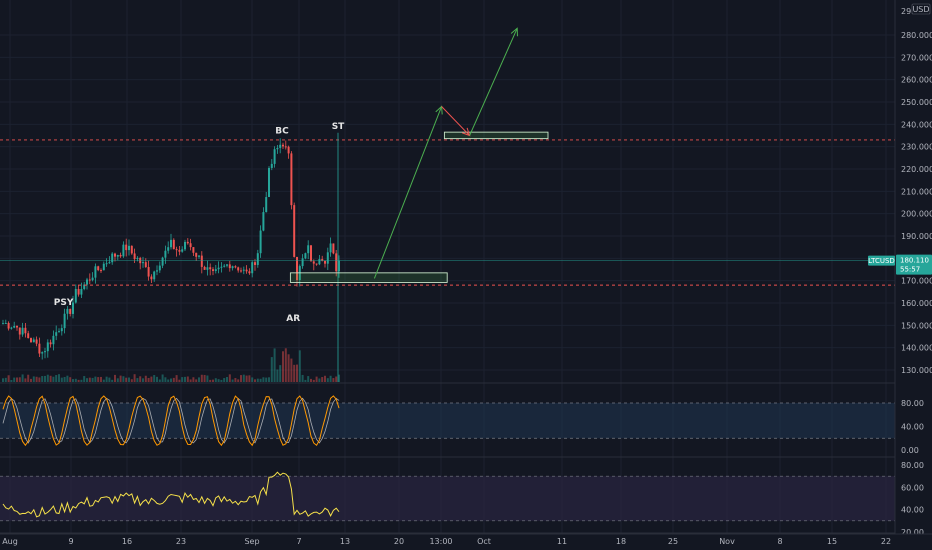 The width and height of the screenshot is (932, 550). I want to click on candlesticks, so click(171, 249).